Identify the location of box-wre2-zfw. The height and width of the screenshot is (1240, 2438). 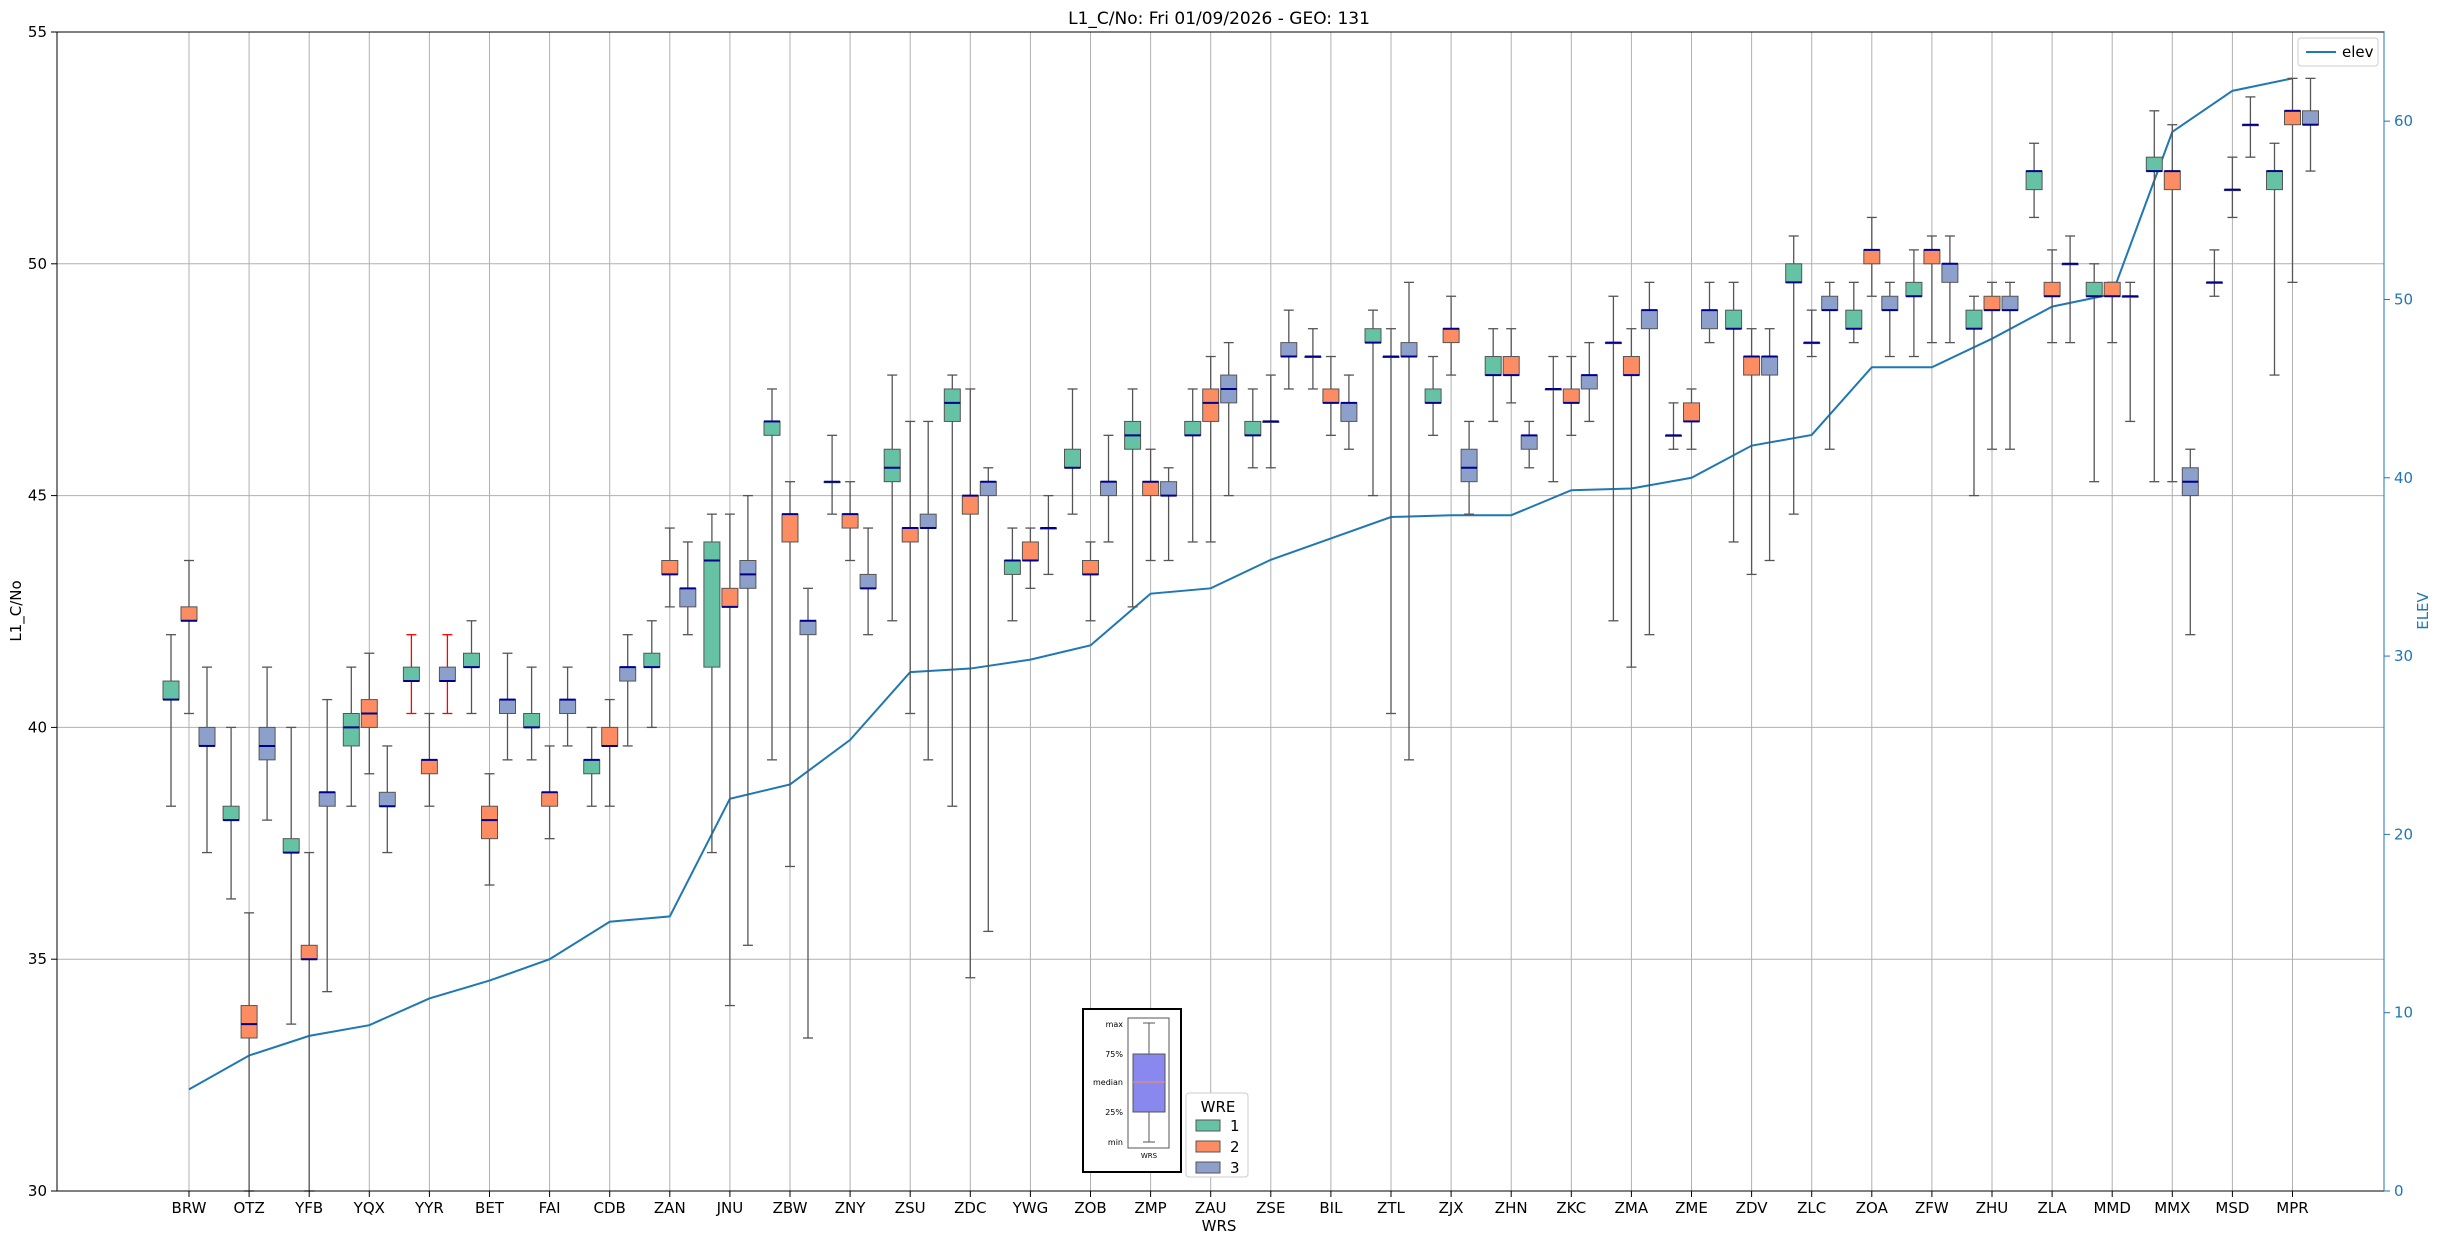
(1932, 289).